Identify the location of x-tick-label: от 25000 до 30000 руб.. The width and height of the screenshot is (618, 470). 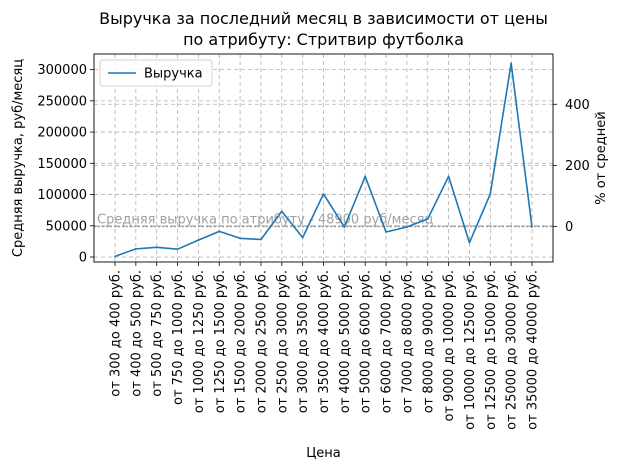
(512, 350).